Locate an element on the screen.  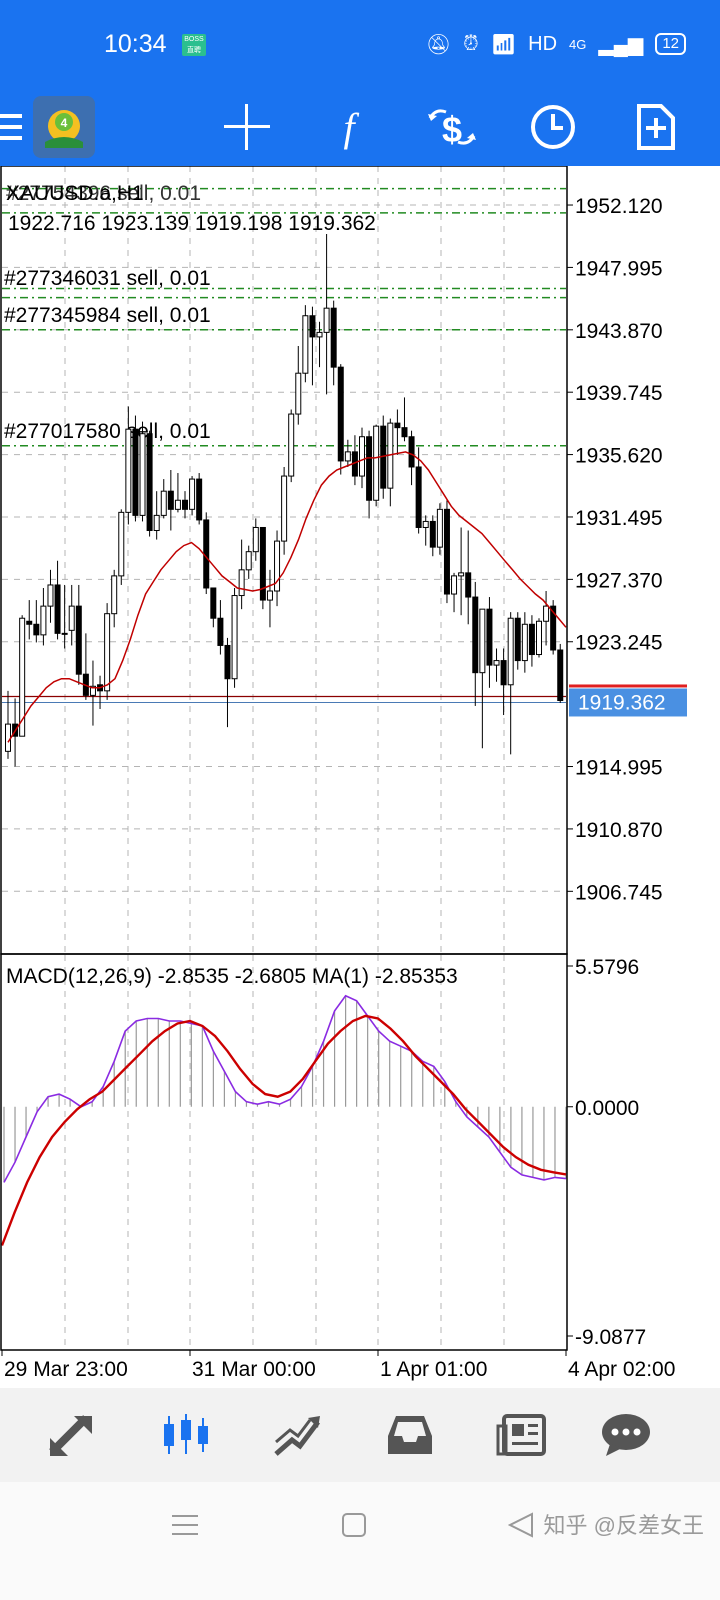
bottom-navigation is located at coordinates (360, 1435).